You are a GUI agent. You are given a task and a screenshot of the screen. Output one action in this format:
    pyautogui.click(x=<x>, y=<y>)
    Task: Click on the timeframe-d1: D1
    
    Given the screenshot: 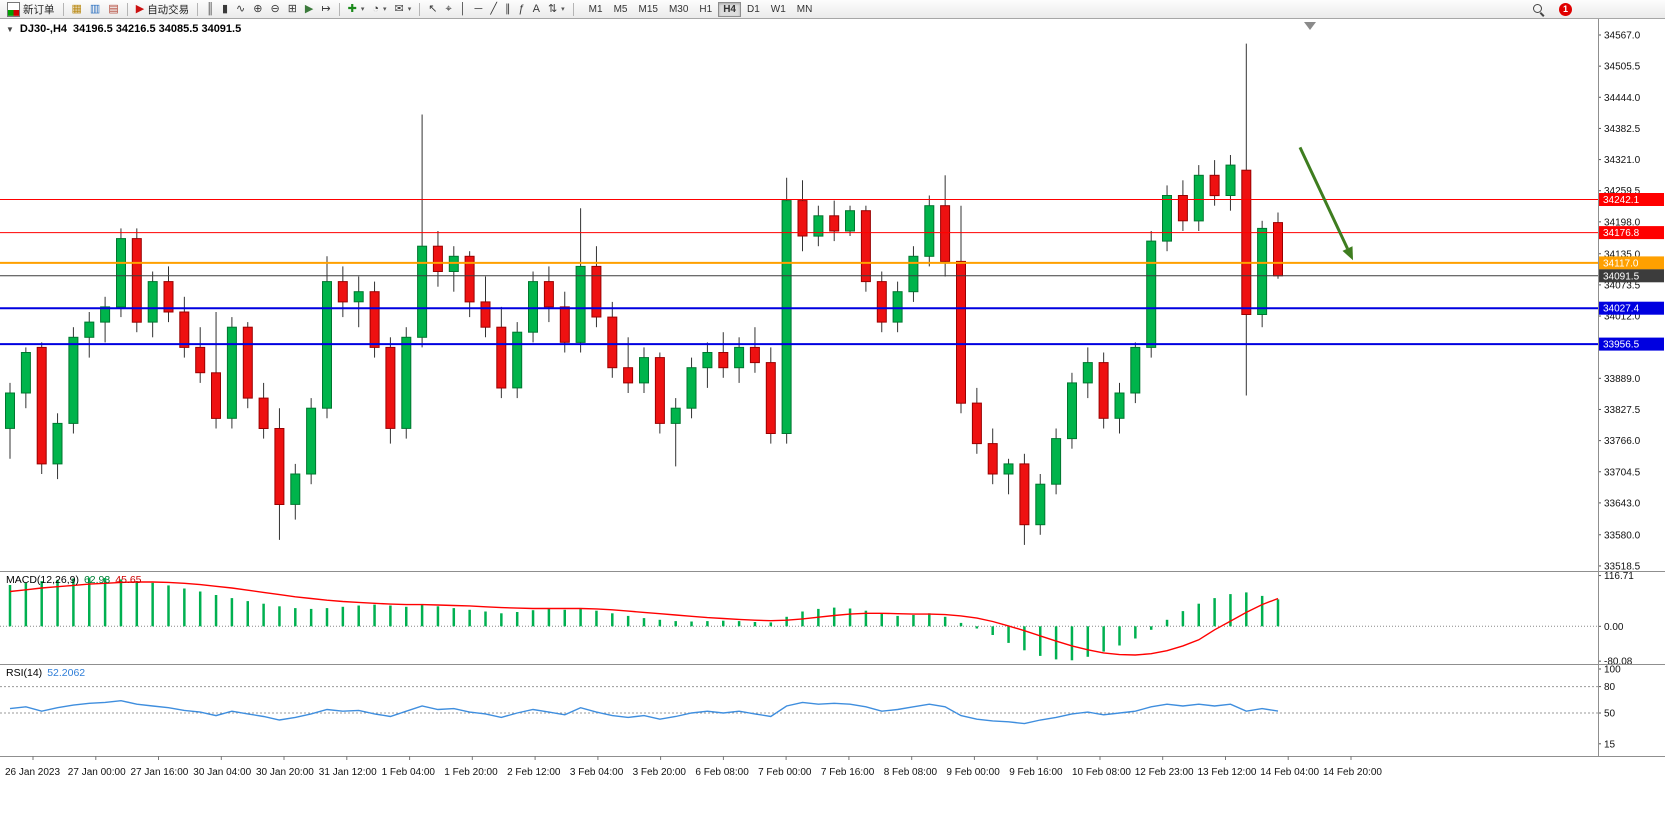 What is the action you would take?
    pyautogui.click(x=753, y=9)
    